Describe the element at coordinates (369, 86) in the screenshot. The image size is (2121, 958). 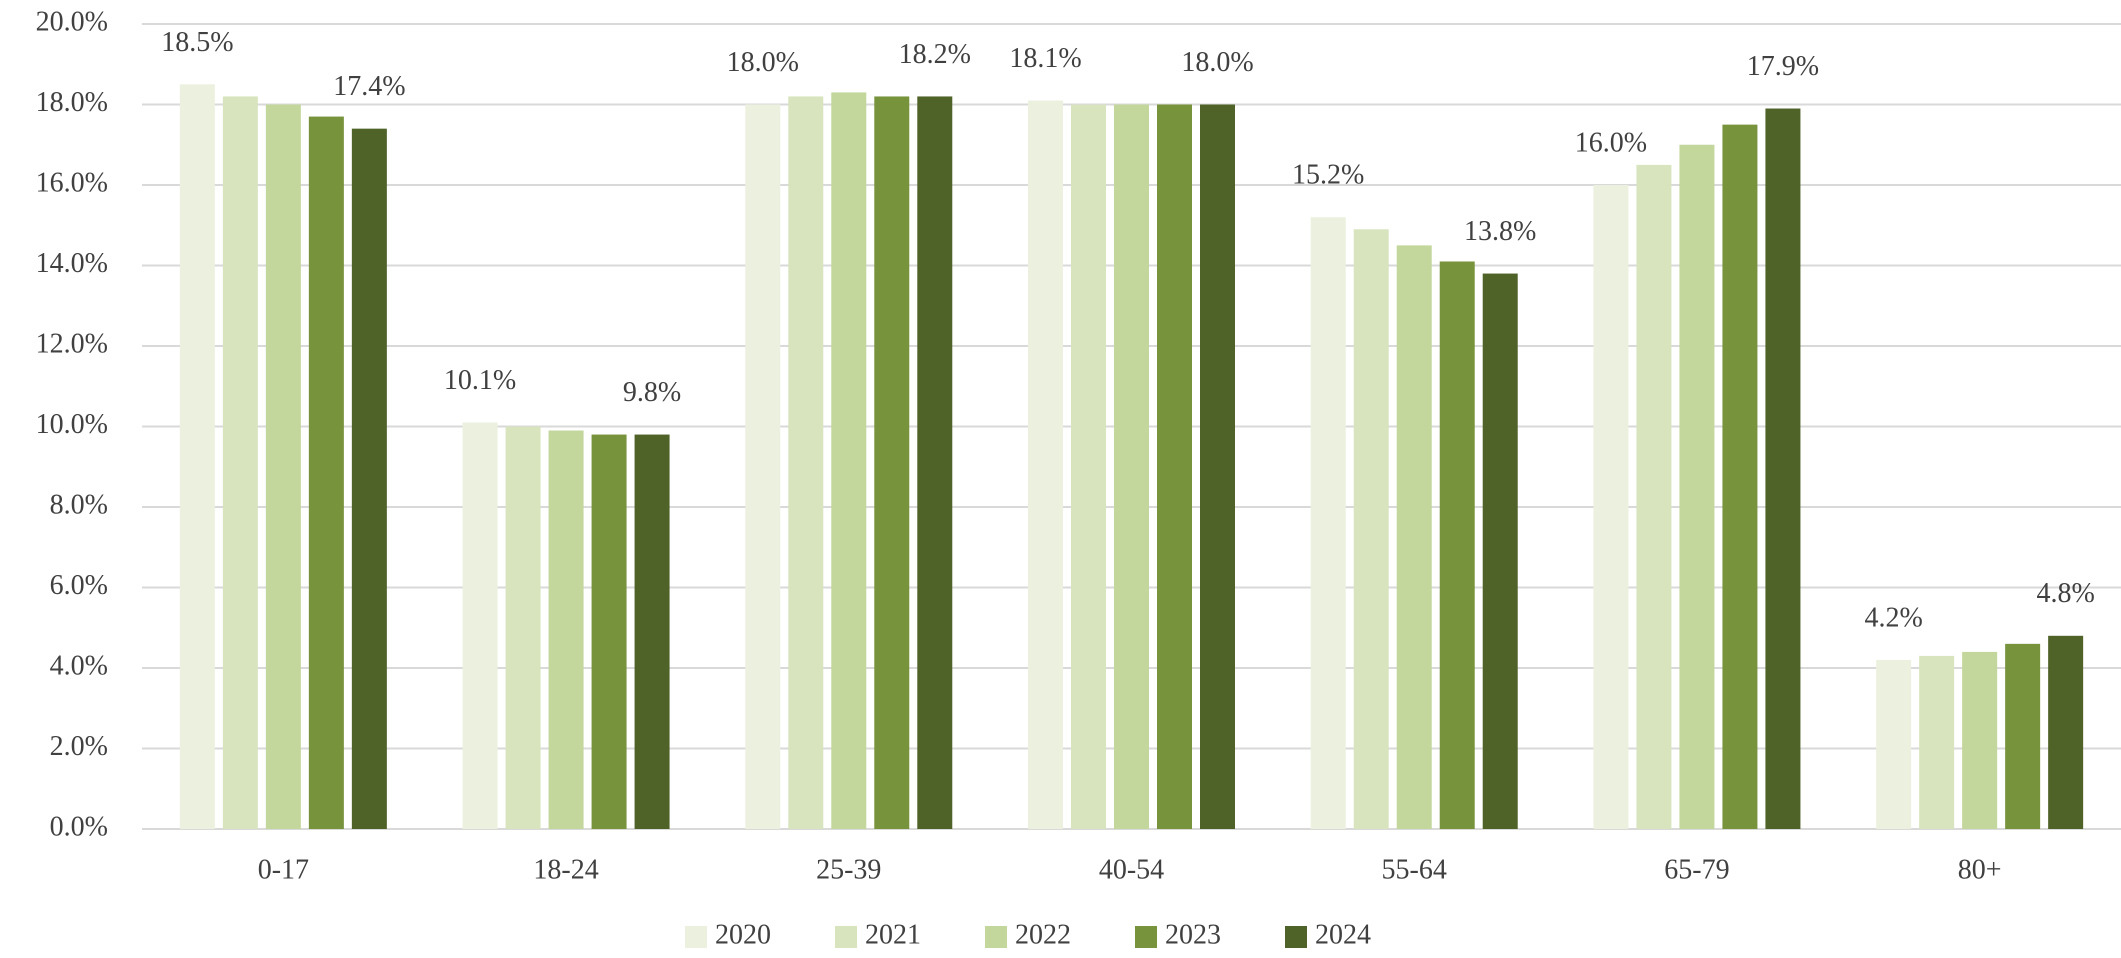
I see `data-label: 17.4%` at that location.